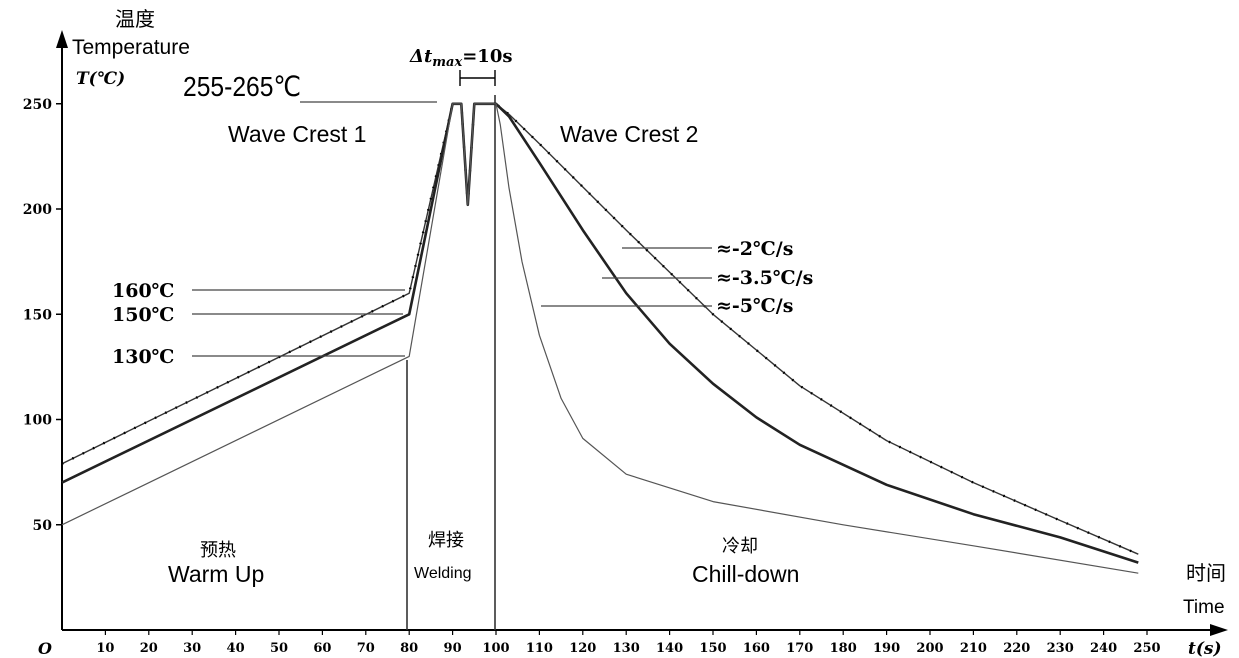 The image size is (1239, 658). I want to click on x-axis-label-en: Time, so click(1204, 607).